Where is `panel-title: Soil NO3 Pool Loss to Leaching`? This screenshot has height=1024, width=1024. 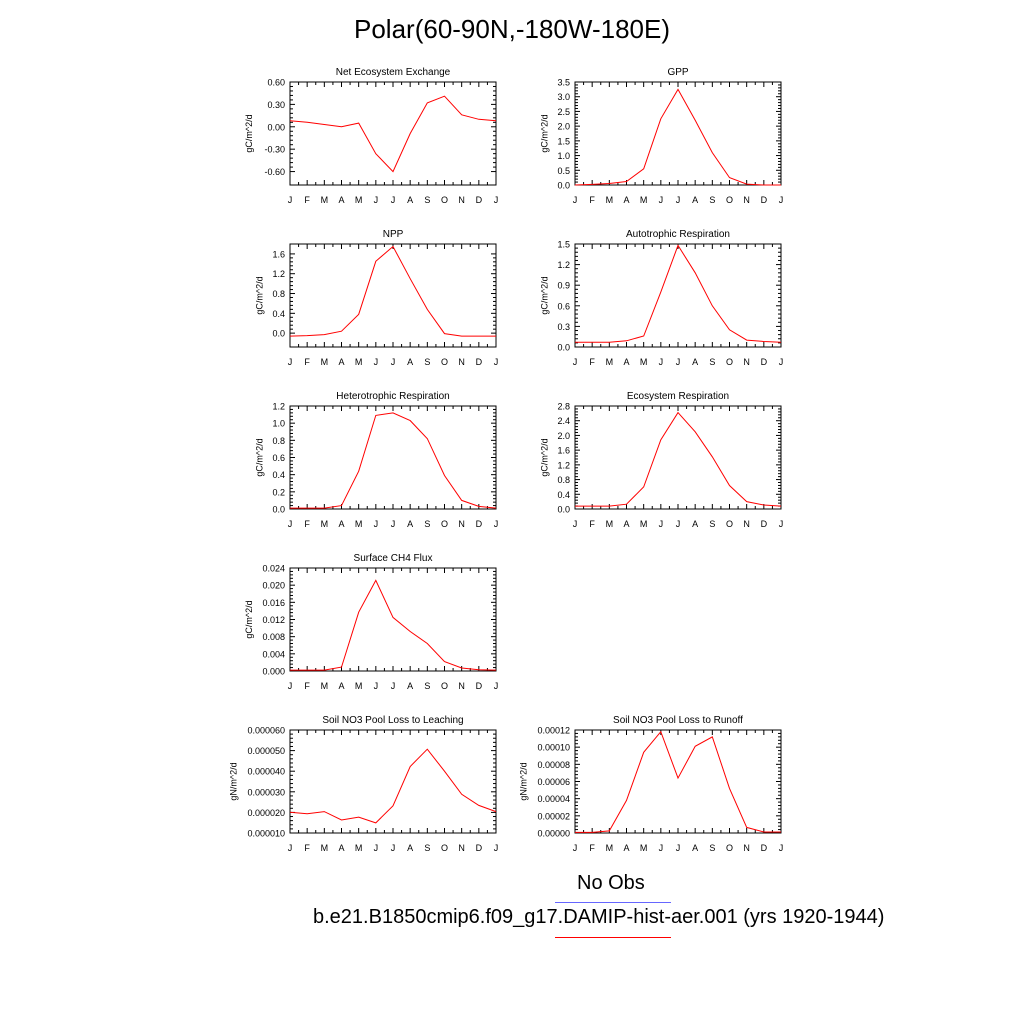 panel-title: Soil NO3 Pool Loss to Leaching is located at coordinates (392, 720).